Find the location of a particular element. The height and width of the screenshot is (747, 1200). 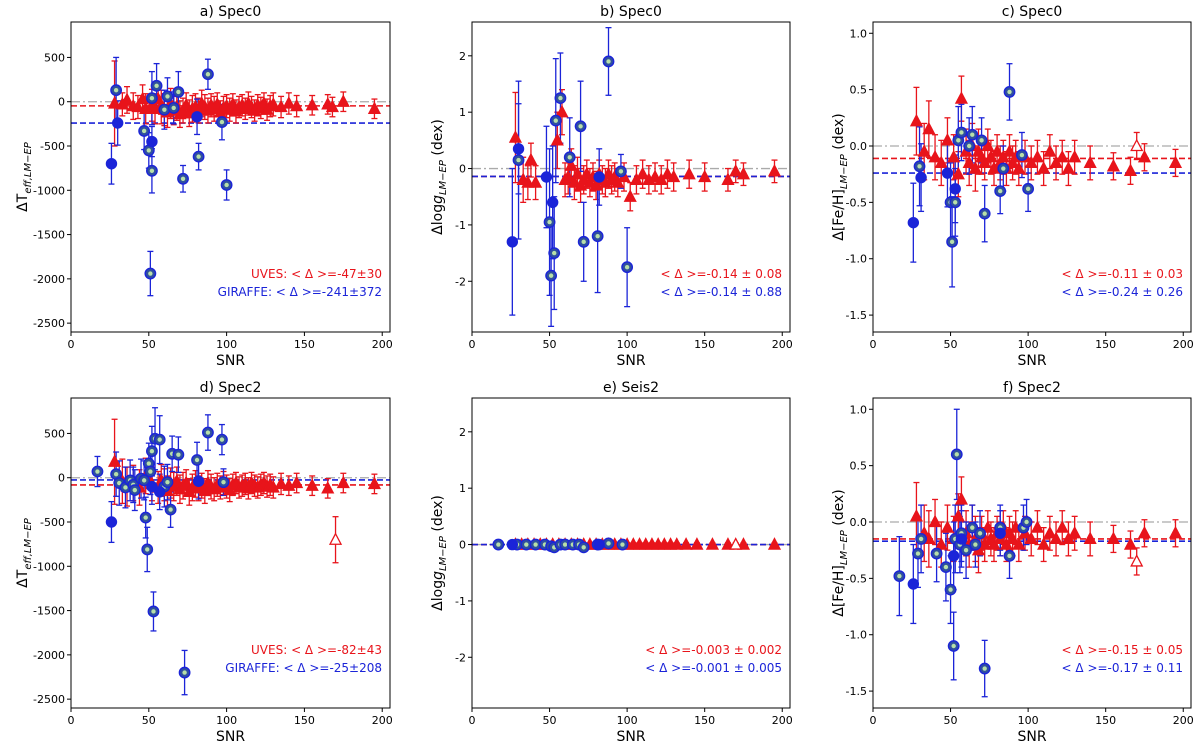

markers-triangle-hollow is located at coordinates (1137, 560).